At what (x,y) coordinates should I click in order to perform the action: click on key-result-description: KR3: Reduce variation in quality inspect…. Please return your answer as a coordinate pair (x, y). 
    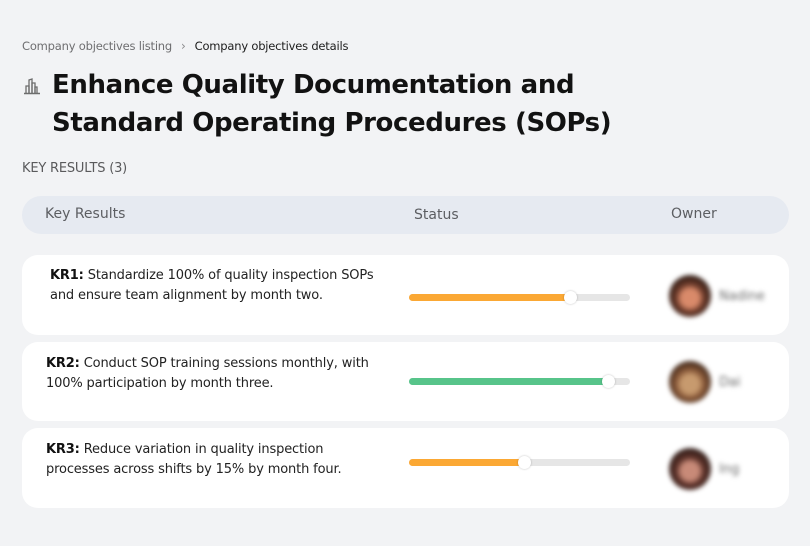
    Looking at the image, I should click on (201, 460).